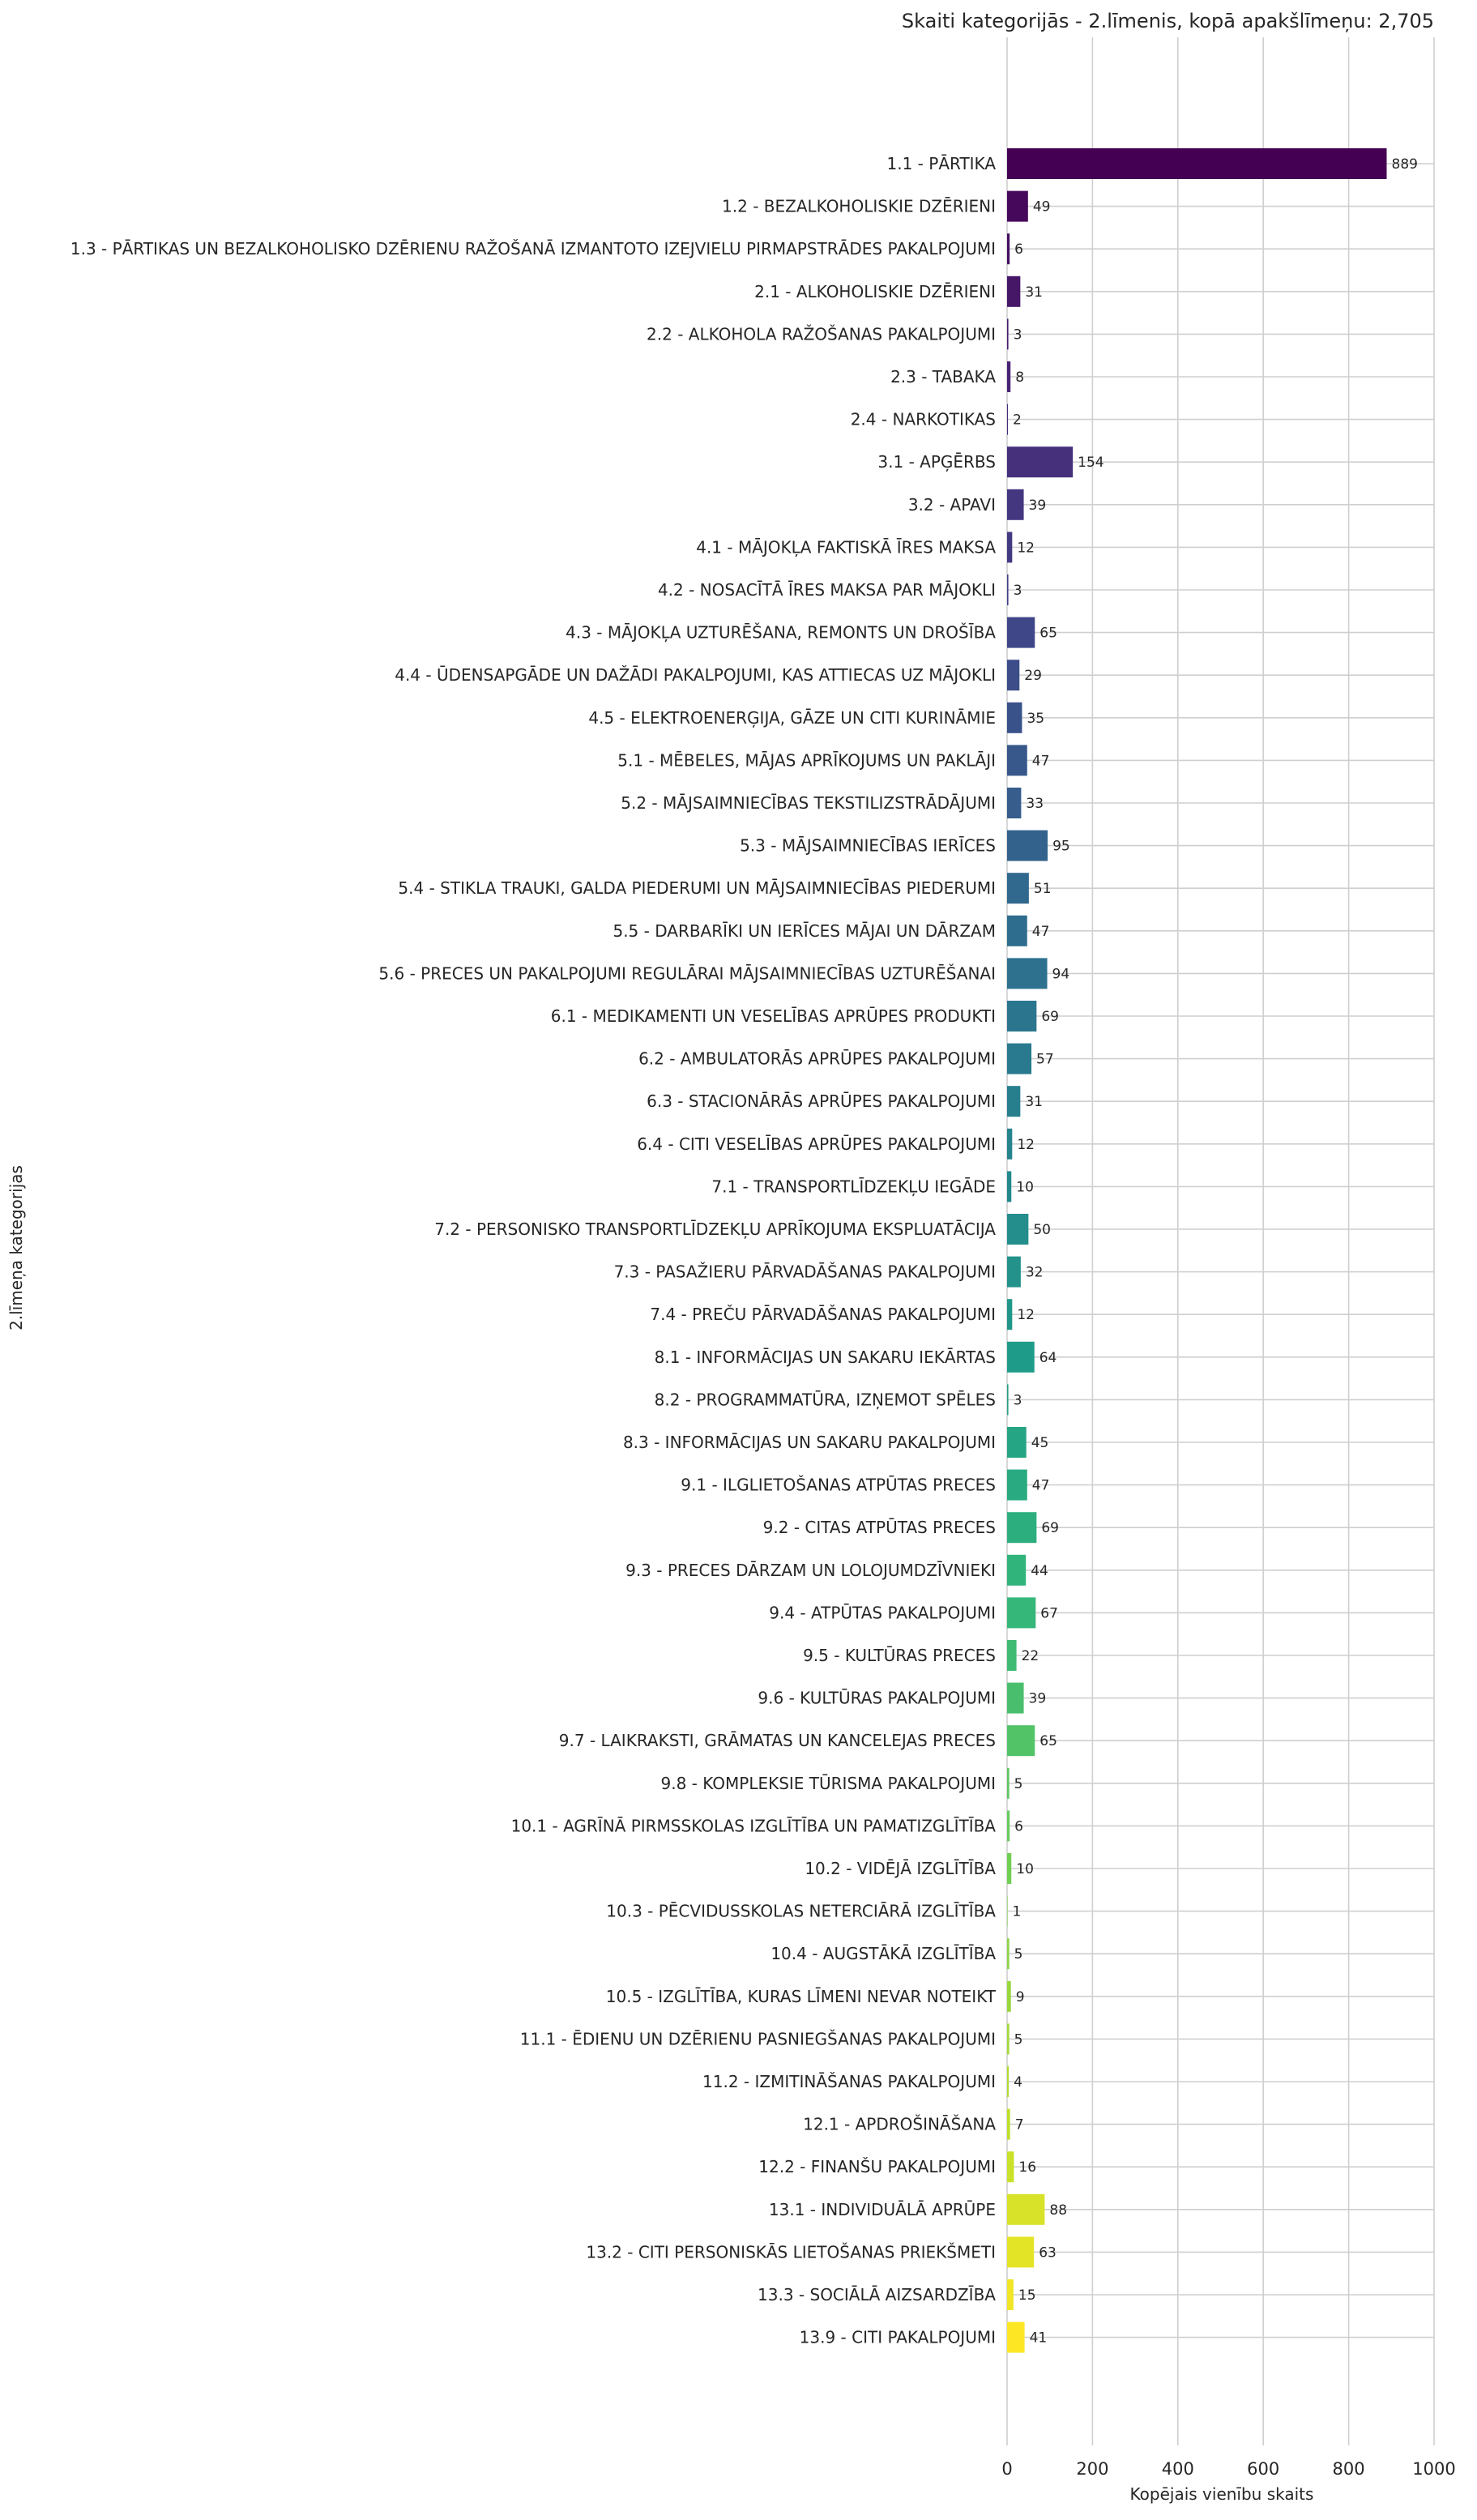  I want to click on x-tick-label: 200, so click(1092, 2469).